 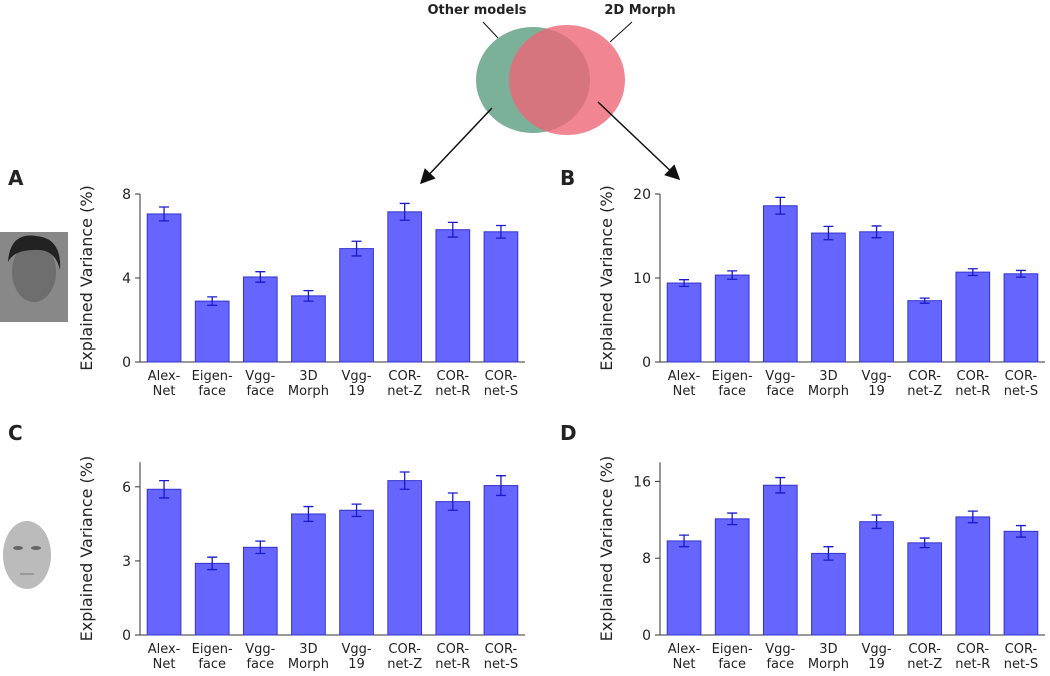 What do you see at coordinates (639, 10) in the screenshot?
I see `venn-label: 2D Morph` at bounding box center [639, 10].